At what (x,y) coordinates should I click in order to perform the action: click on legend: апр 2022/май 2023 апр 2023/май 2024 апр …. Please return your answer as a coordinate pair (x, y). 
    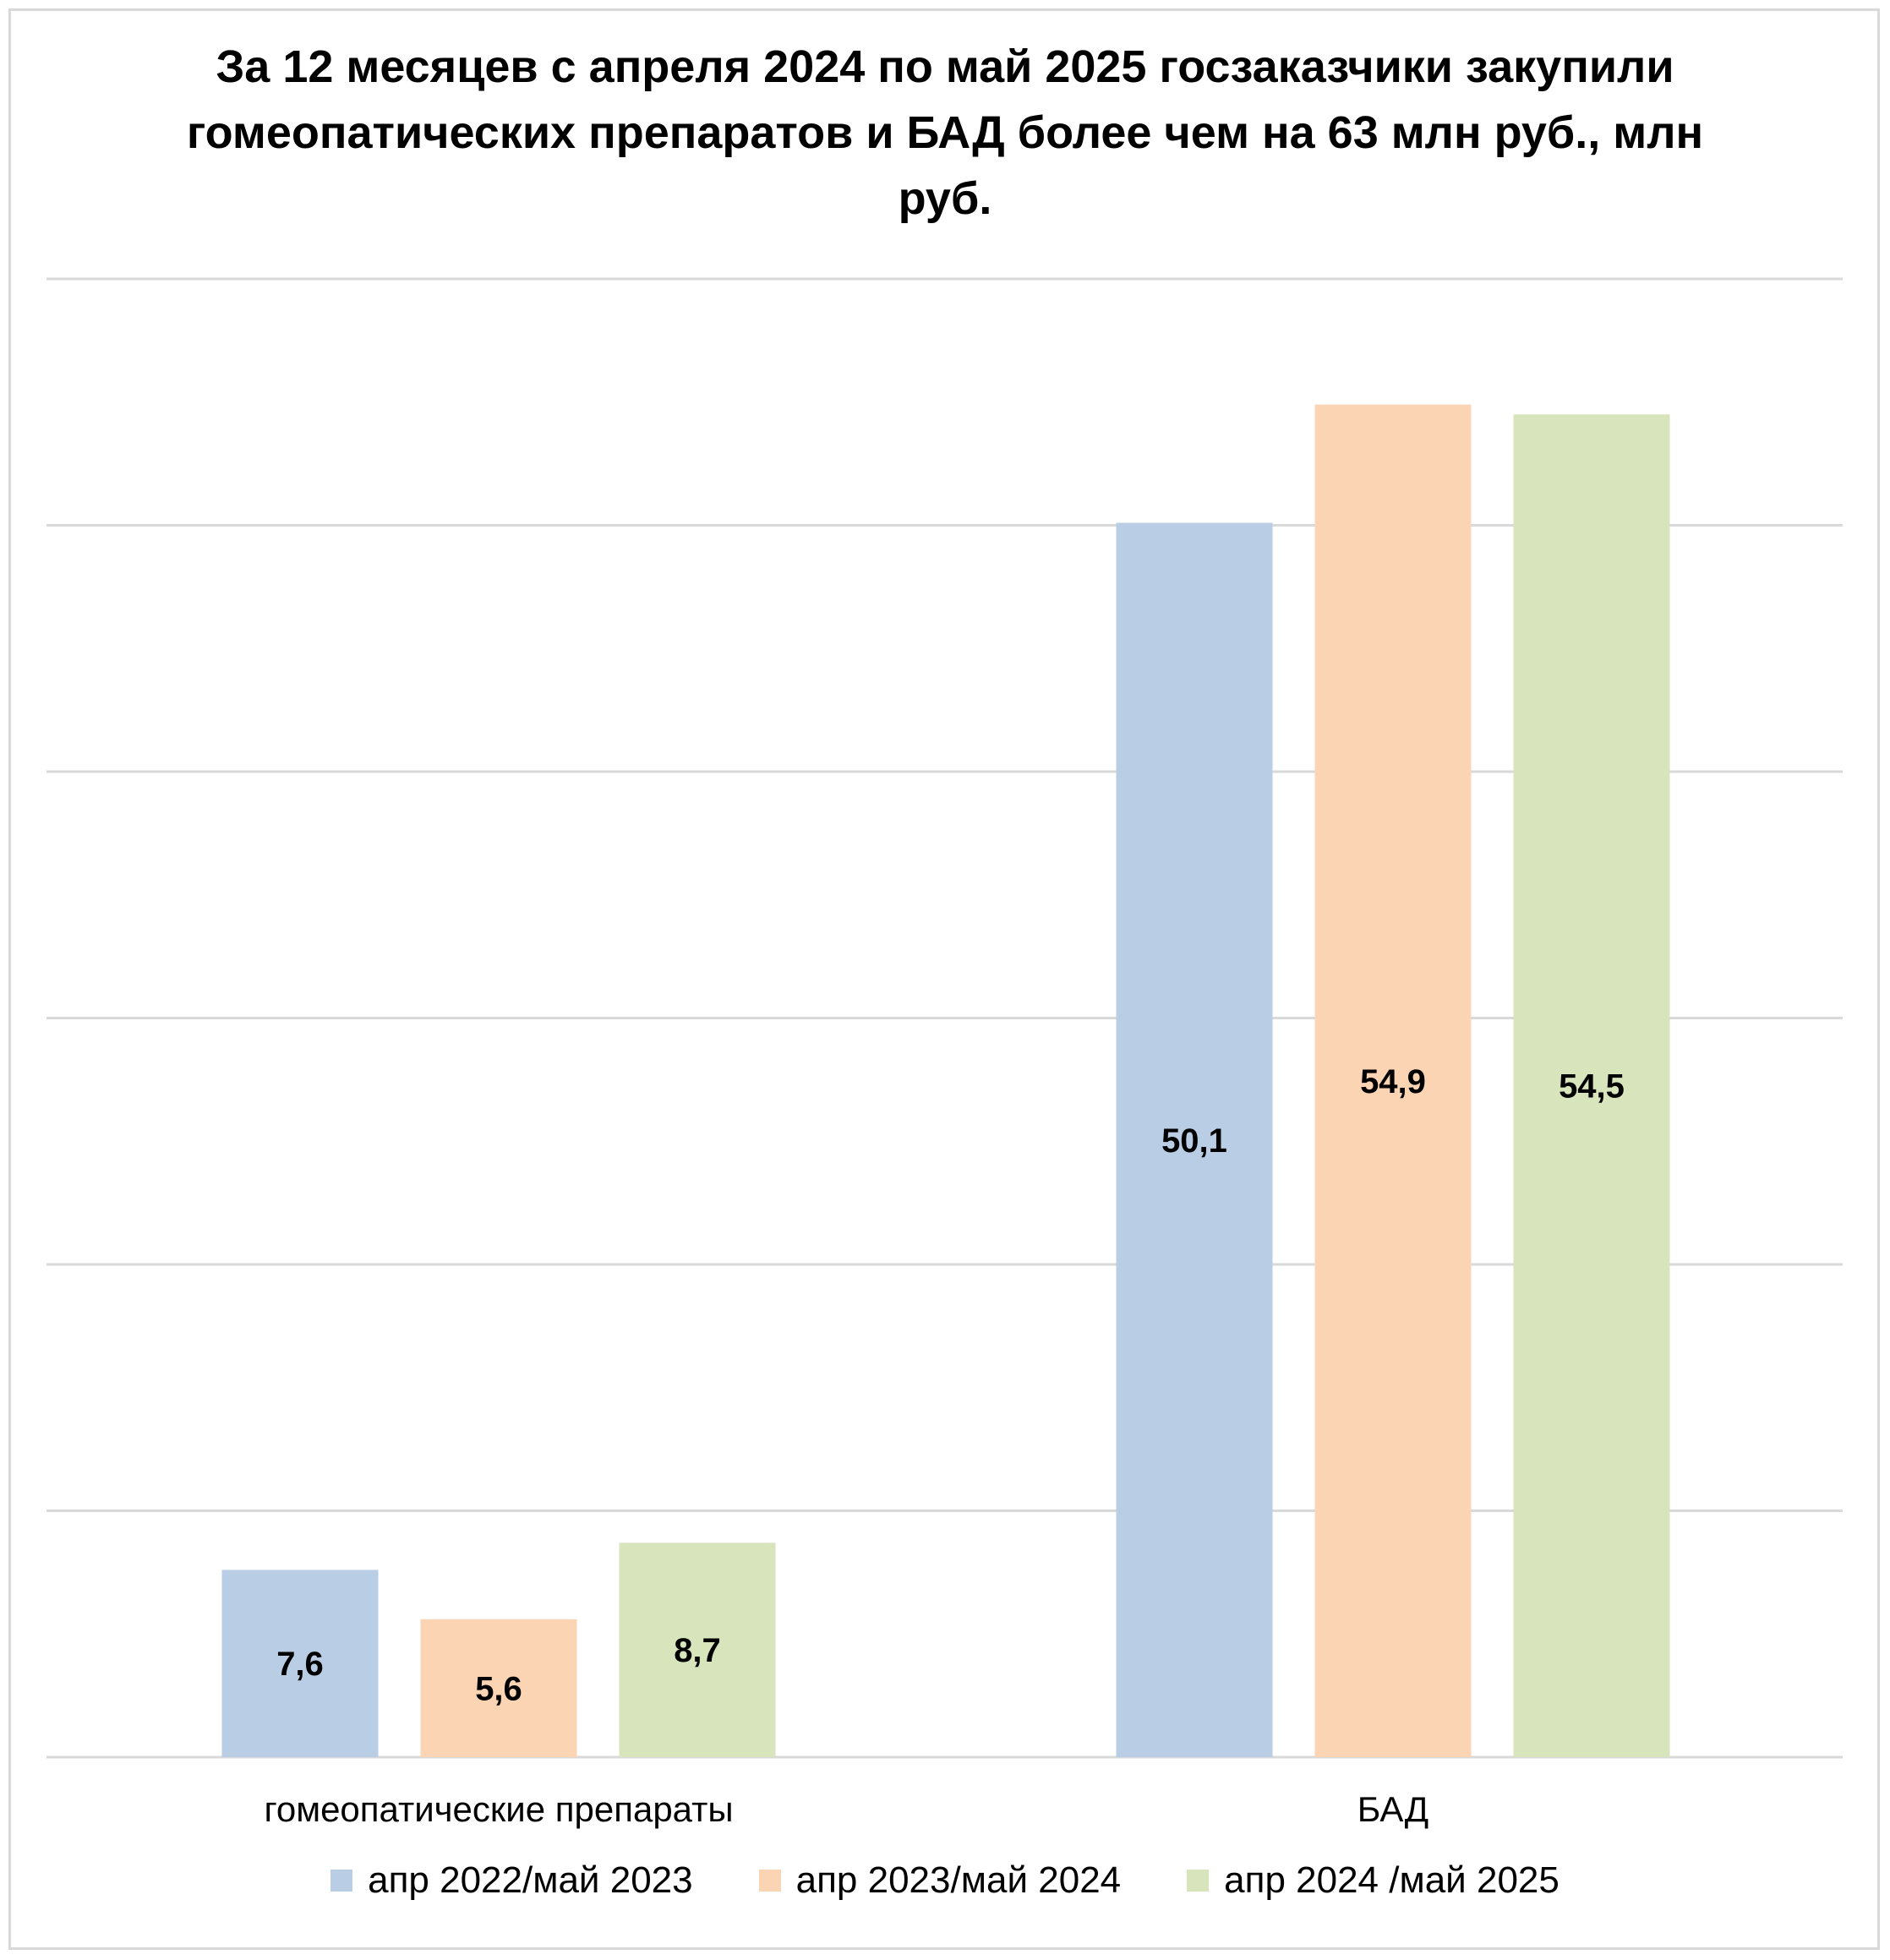
    Looking at the image, I should click on (945, 1880).